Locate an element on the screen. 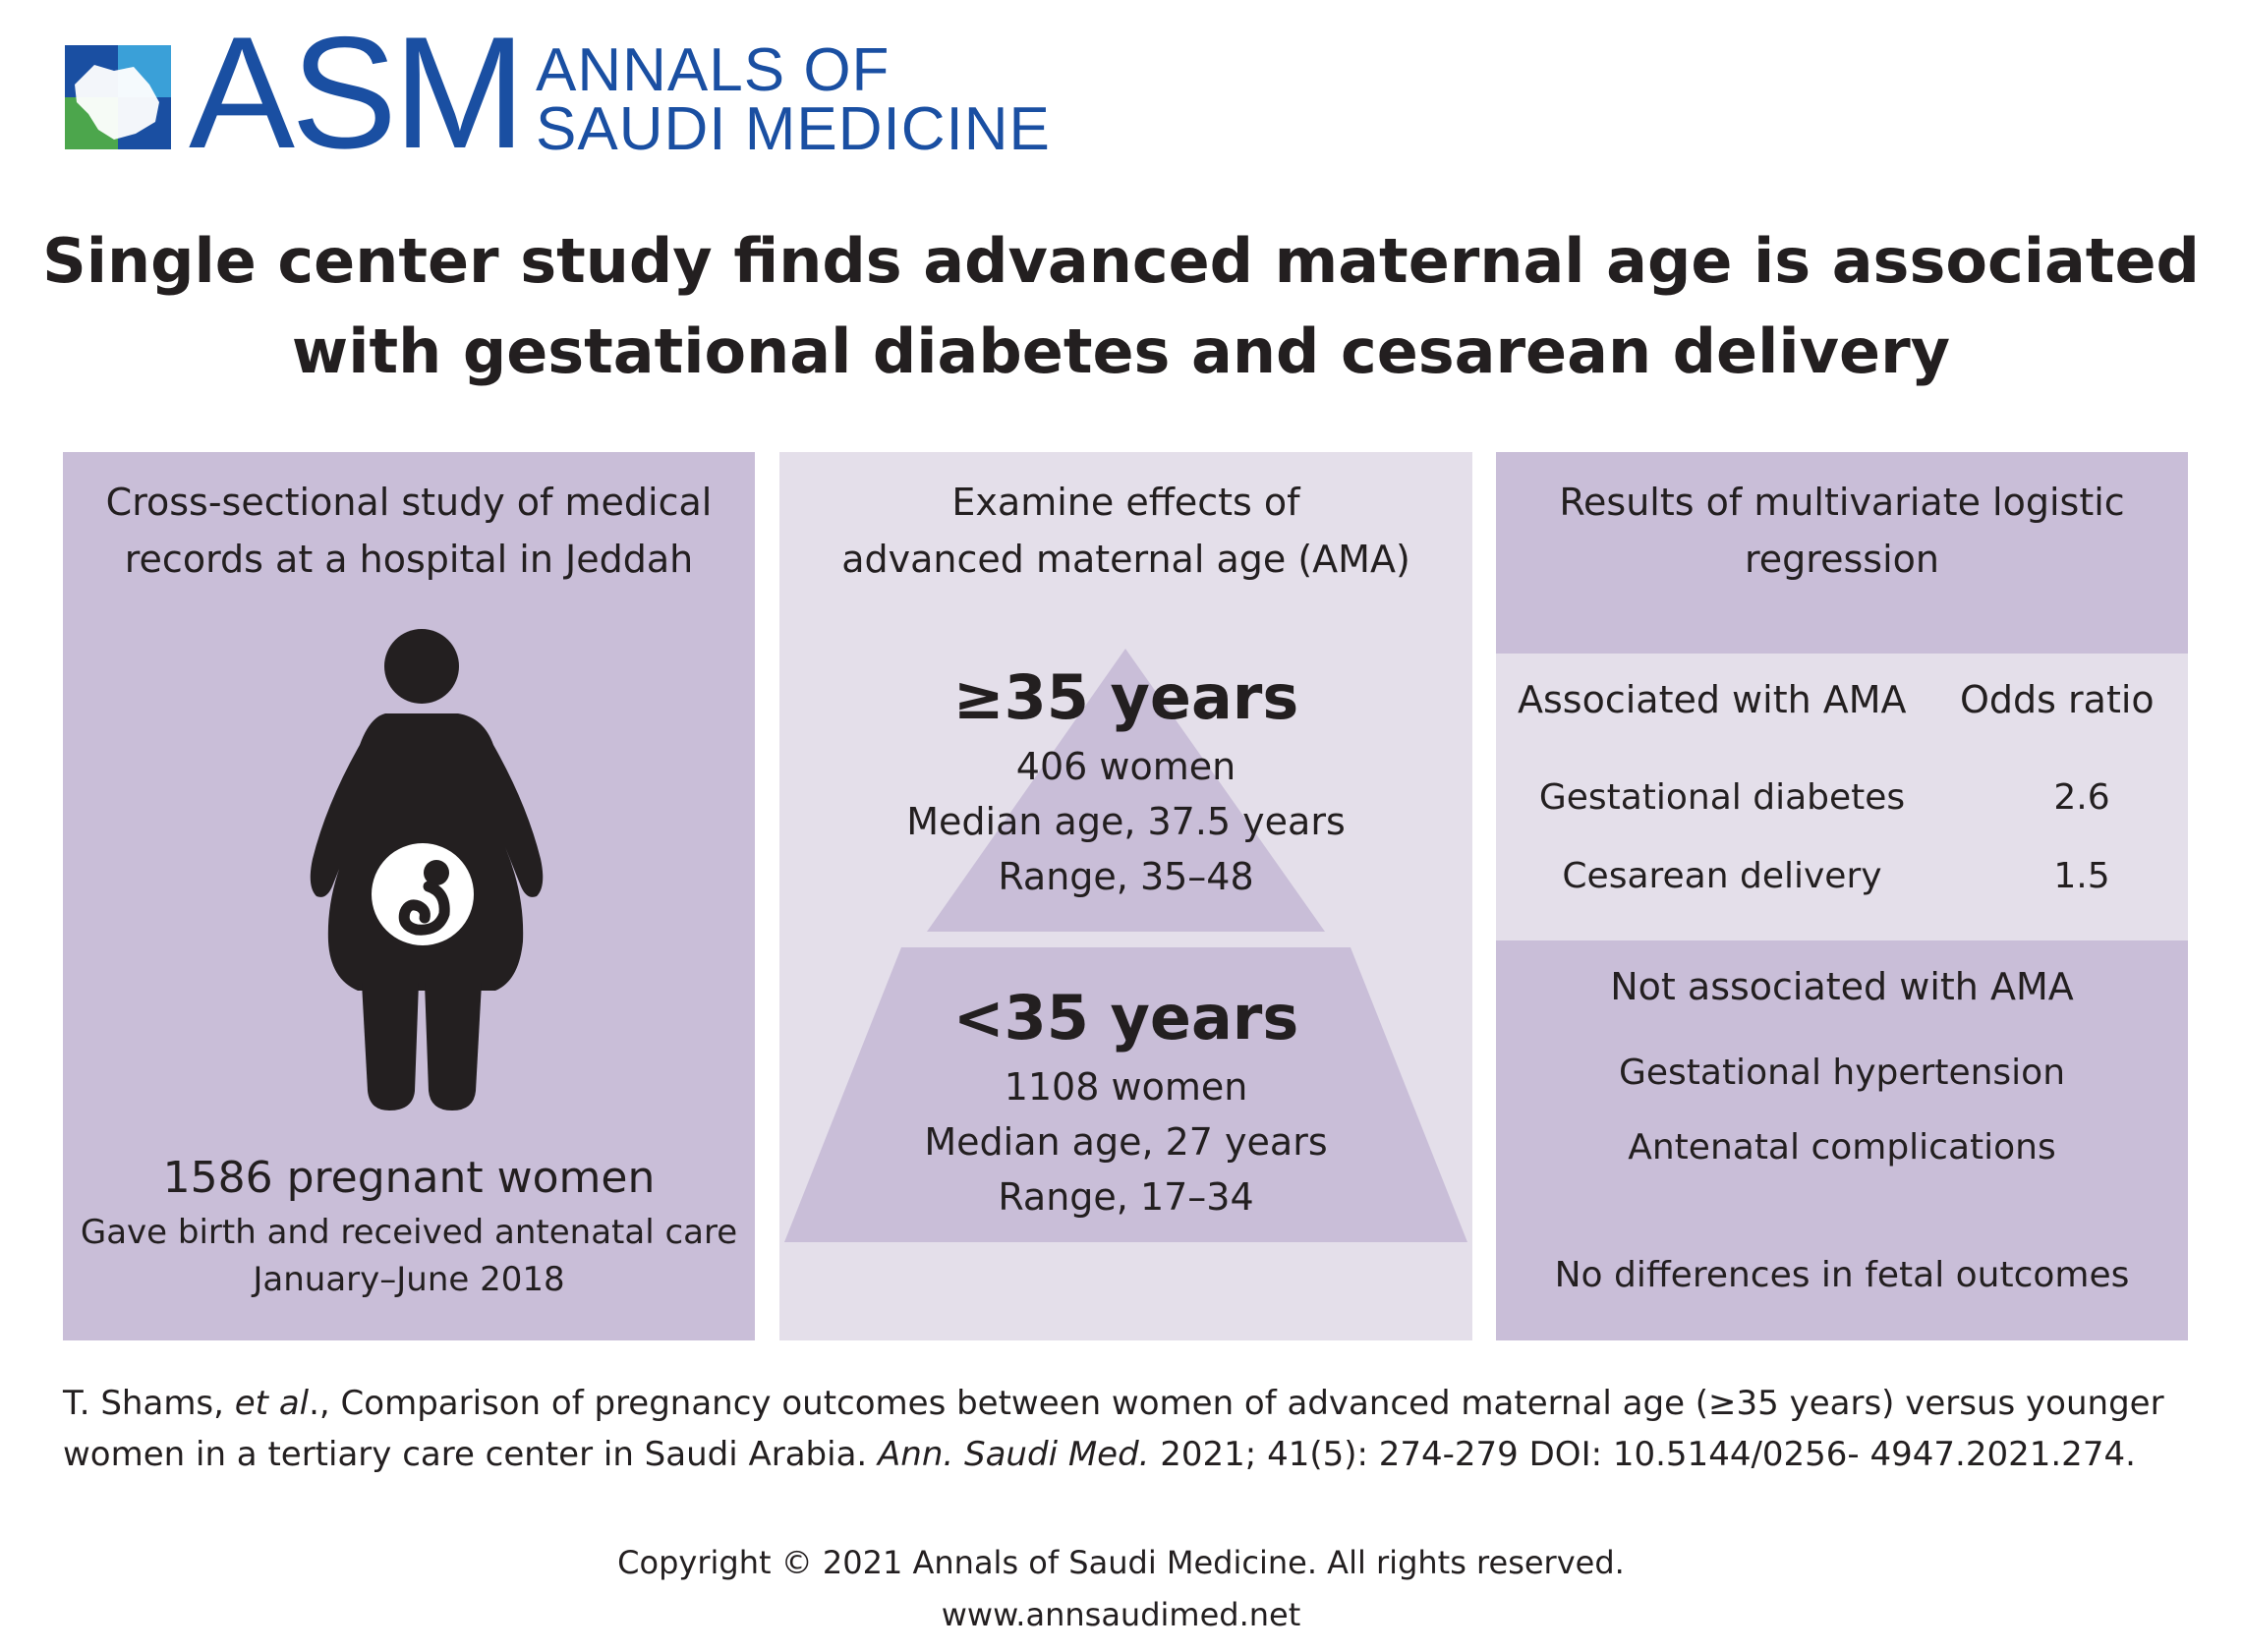  study-design-title-line1: Cross-sectional study of medical is located at coordinates (409, 503).